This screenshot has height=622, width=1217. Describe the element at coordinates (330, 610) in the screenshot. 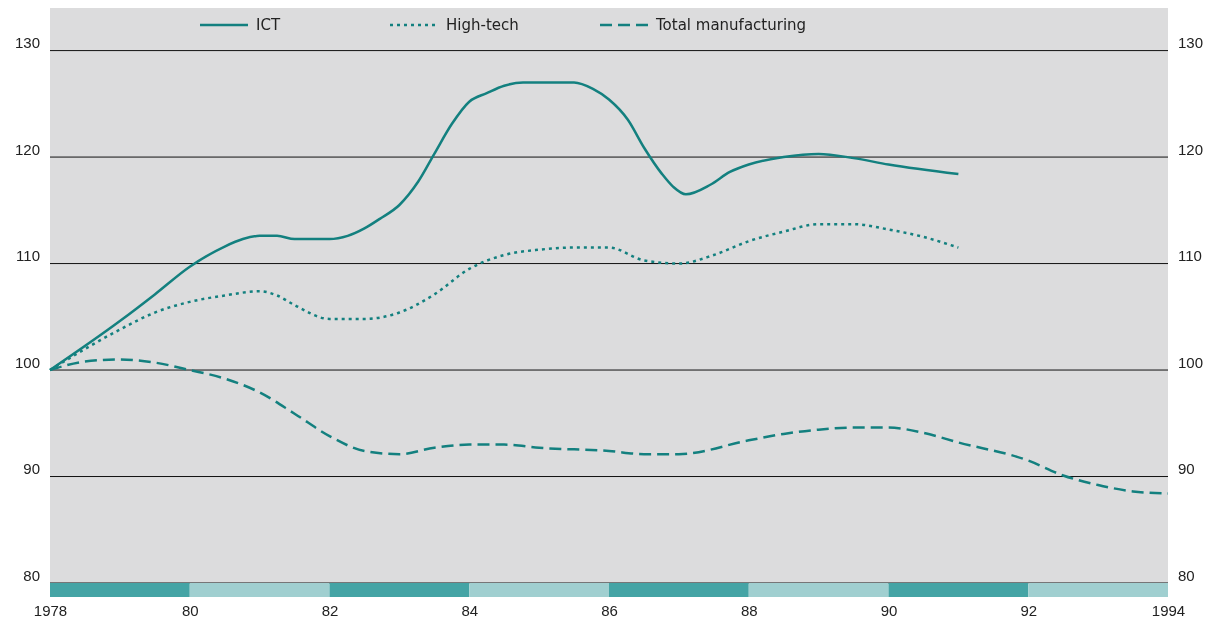

I see `x-tick-label: 82` at that location.